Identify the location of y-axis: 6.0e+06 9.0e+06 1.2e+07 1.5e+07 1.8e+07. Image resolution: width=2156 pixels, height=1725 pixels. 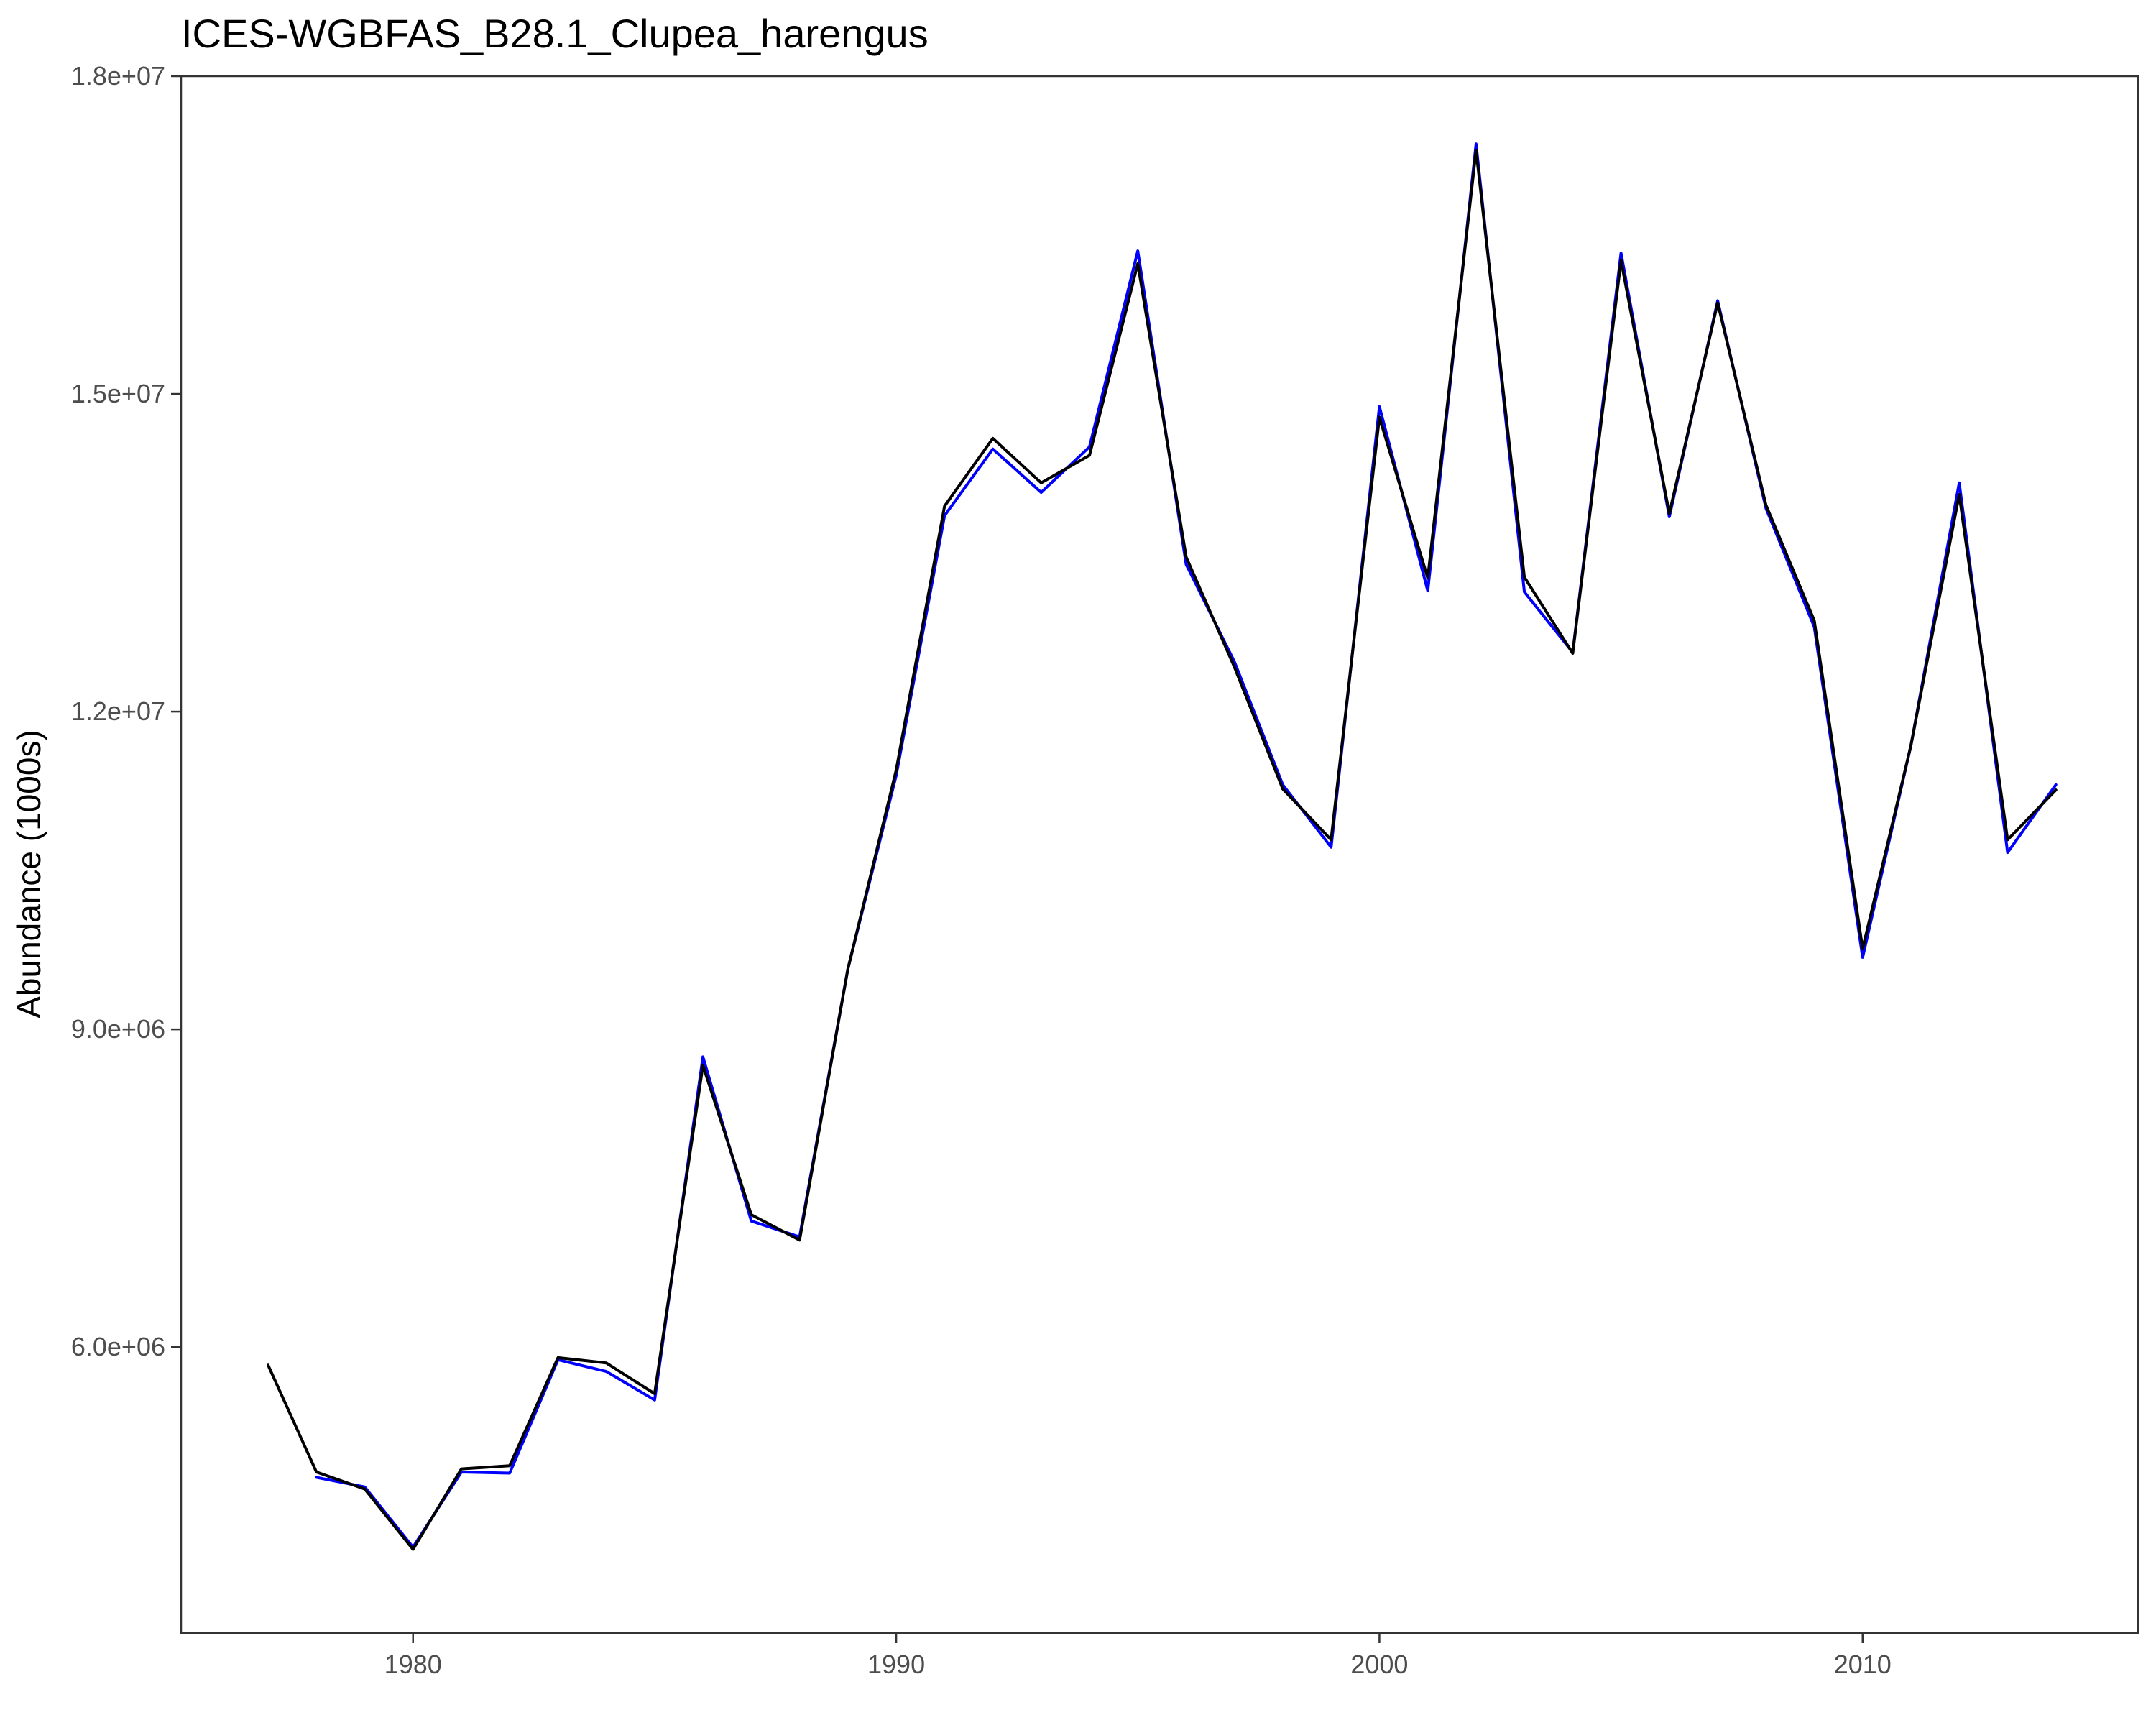
(126, 711).